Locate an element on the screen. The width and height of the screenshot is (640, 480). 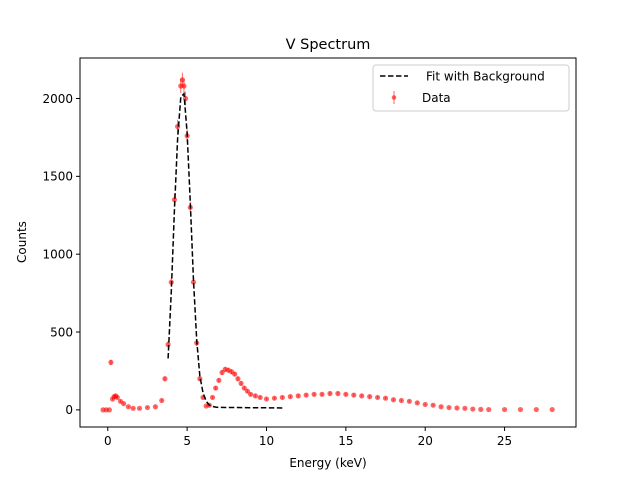
fit-line is located at coordinates (225, 250).